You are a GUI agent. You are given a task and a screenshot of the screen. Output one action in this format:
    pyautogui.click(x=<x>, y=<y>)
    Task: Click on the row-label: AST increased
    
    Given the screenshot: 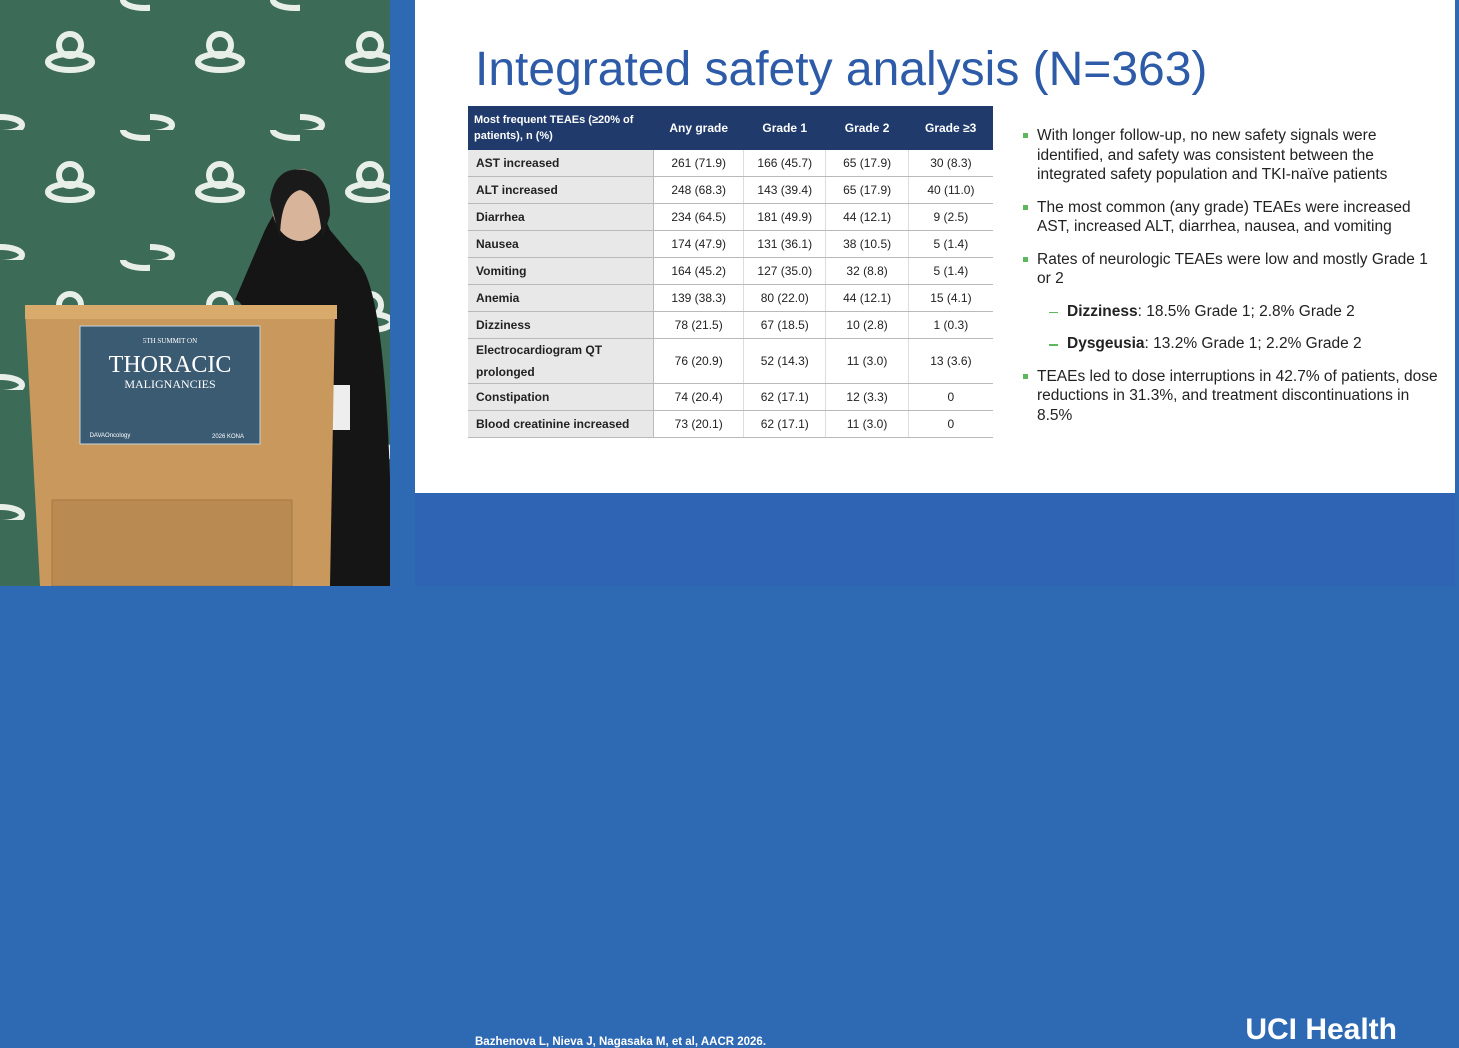 What is the action you would take?
    pyautogui.click(x=561, y=163)
    